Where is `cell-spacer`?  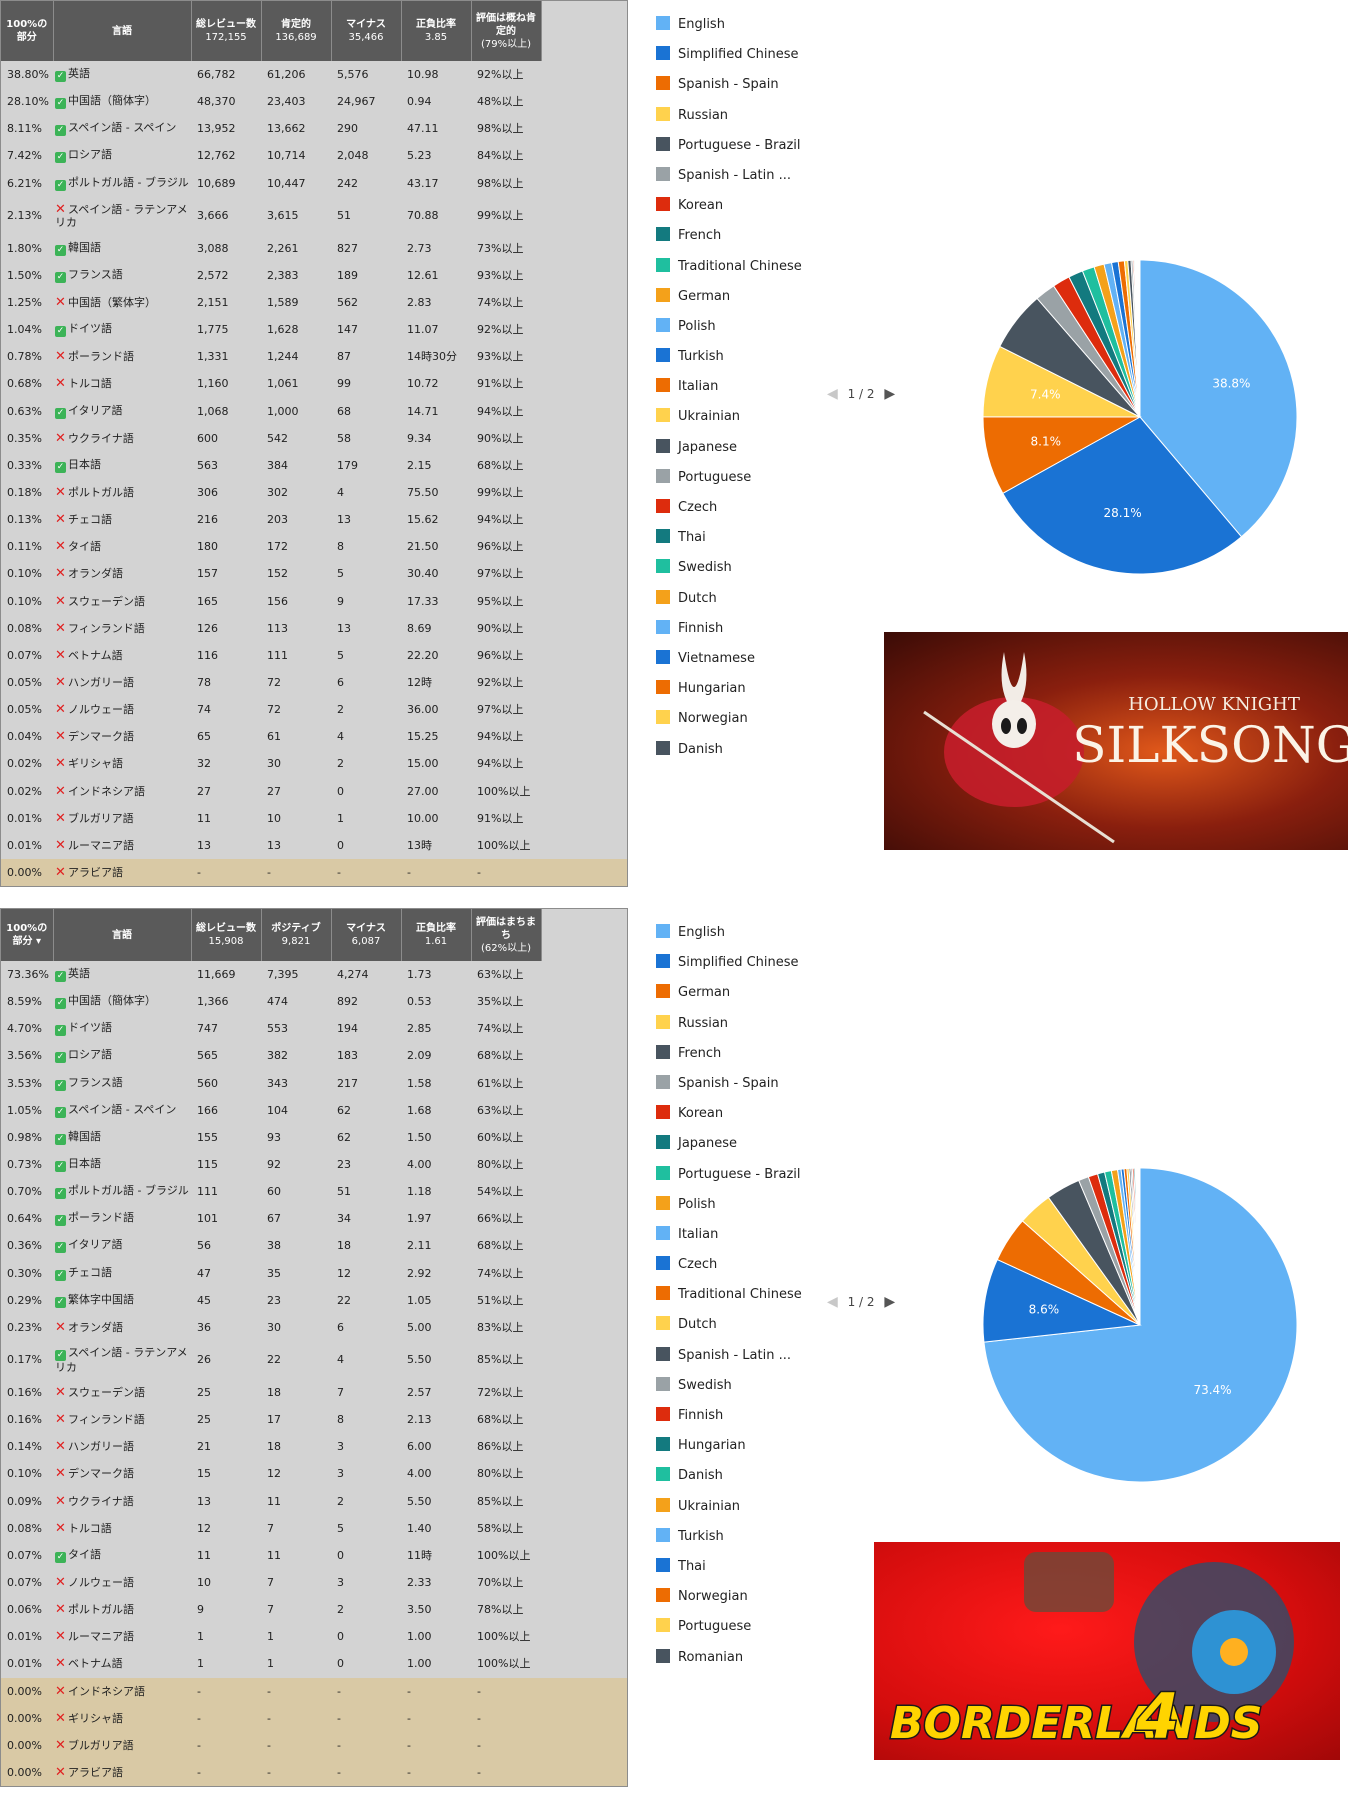 cell-spacer is located at coordinates (584, 655).